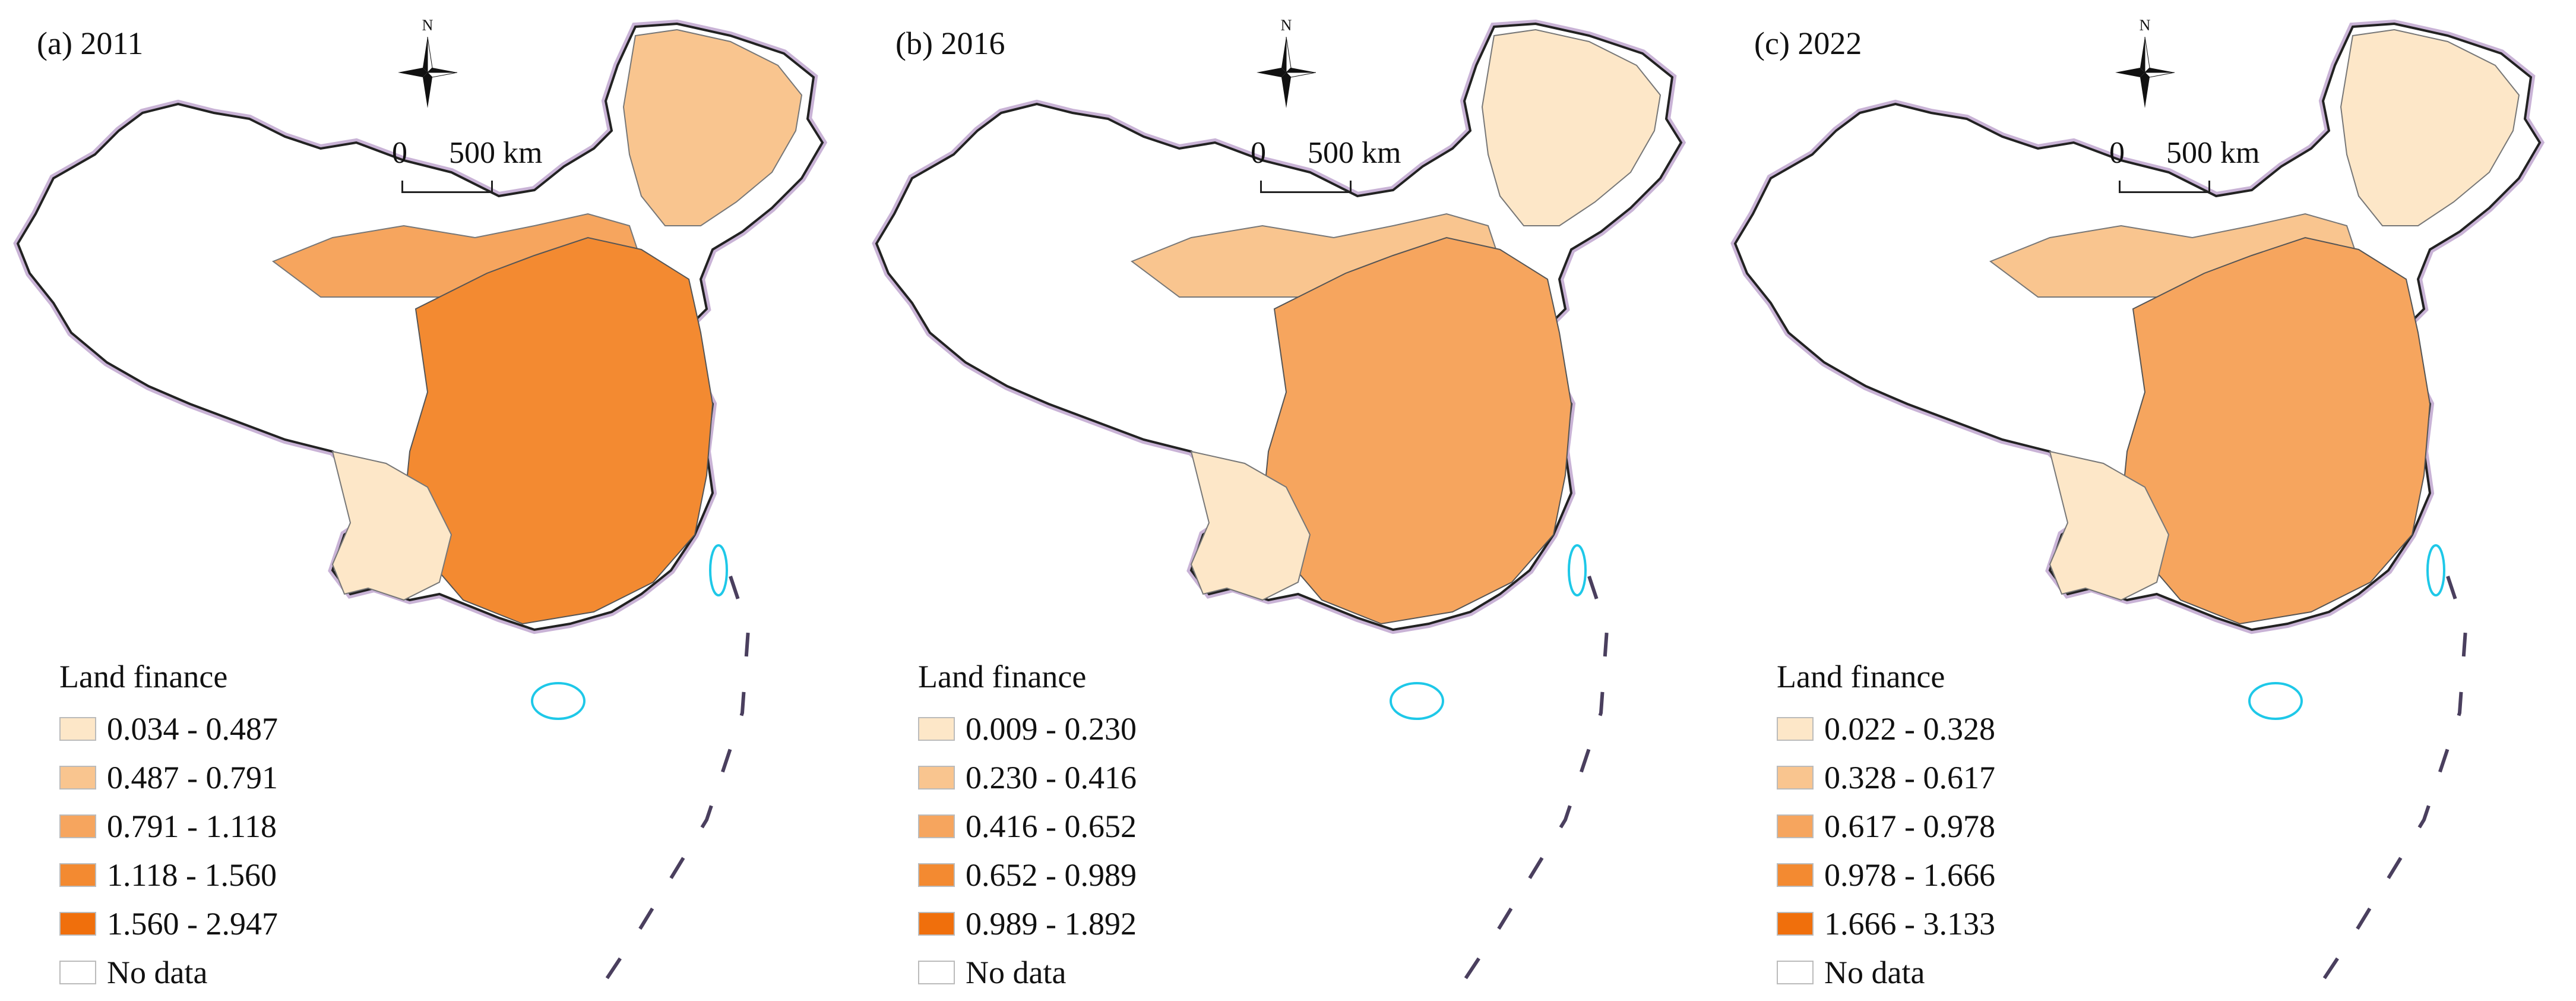 The width and height of the screenshot is (2576, 1001). I want to click on legend-item: 0.791 - 1.118, so click(168, 826).